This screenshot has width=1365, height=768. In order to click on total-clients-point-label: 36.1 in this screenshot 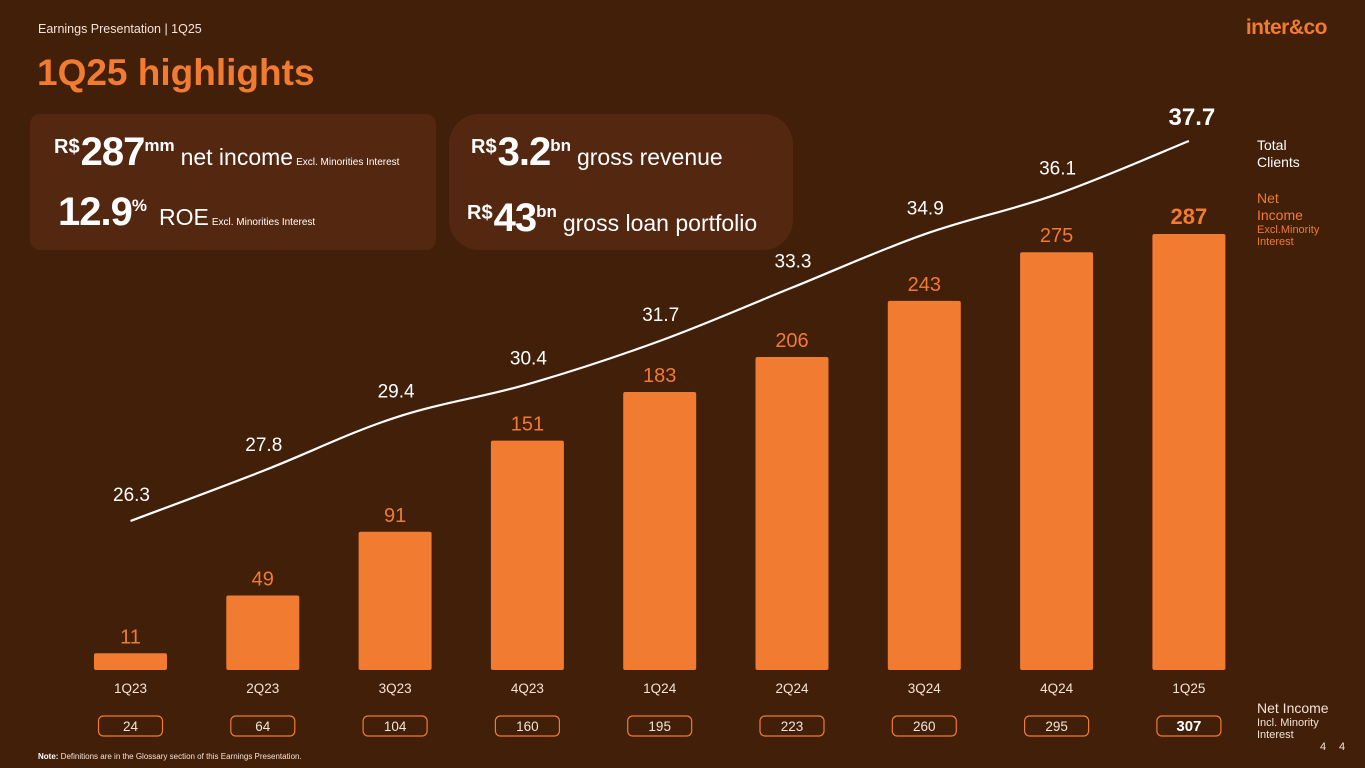, I will do `click(1057, 168)`.